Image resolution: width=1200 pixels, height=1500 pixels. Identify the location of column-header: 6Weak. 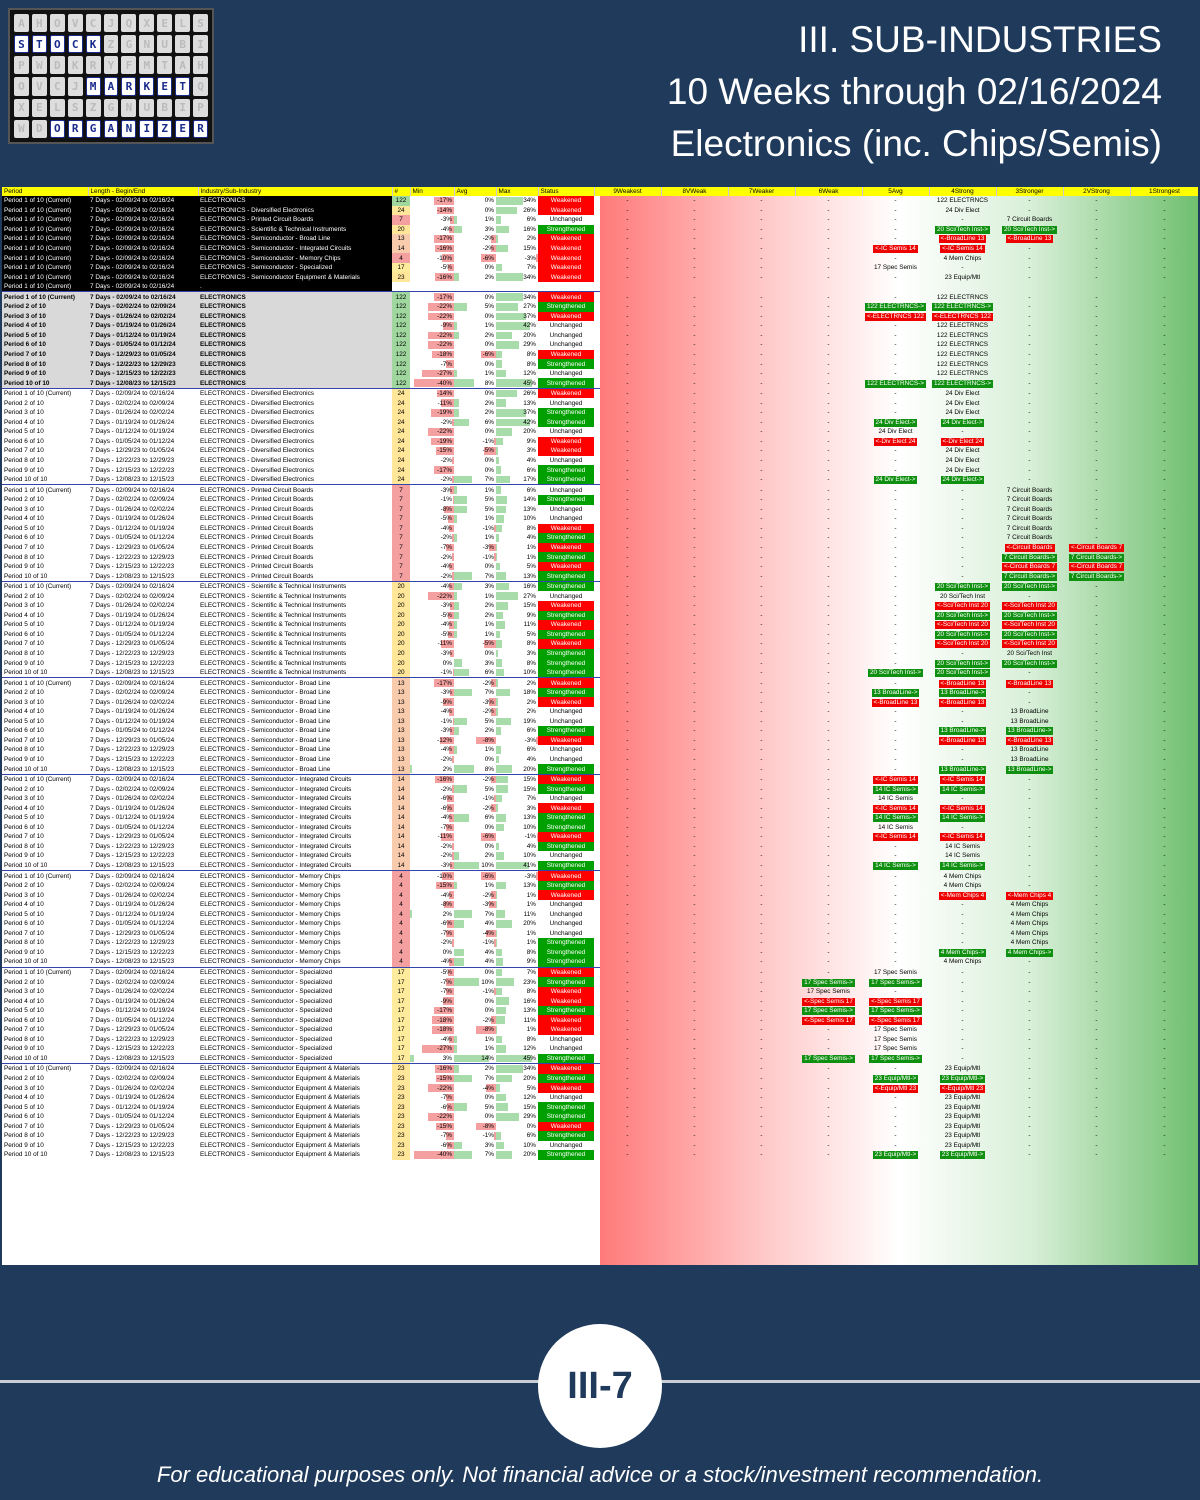
(829, 191).